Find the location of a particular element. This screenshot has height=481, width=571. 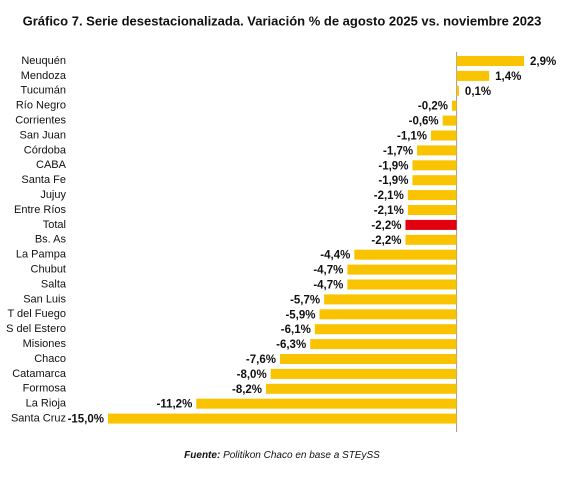

category-label: Total is located at coordinates (54, 225).